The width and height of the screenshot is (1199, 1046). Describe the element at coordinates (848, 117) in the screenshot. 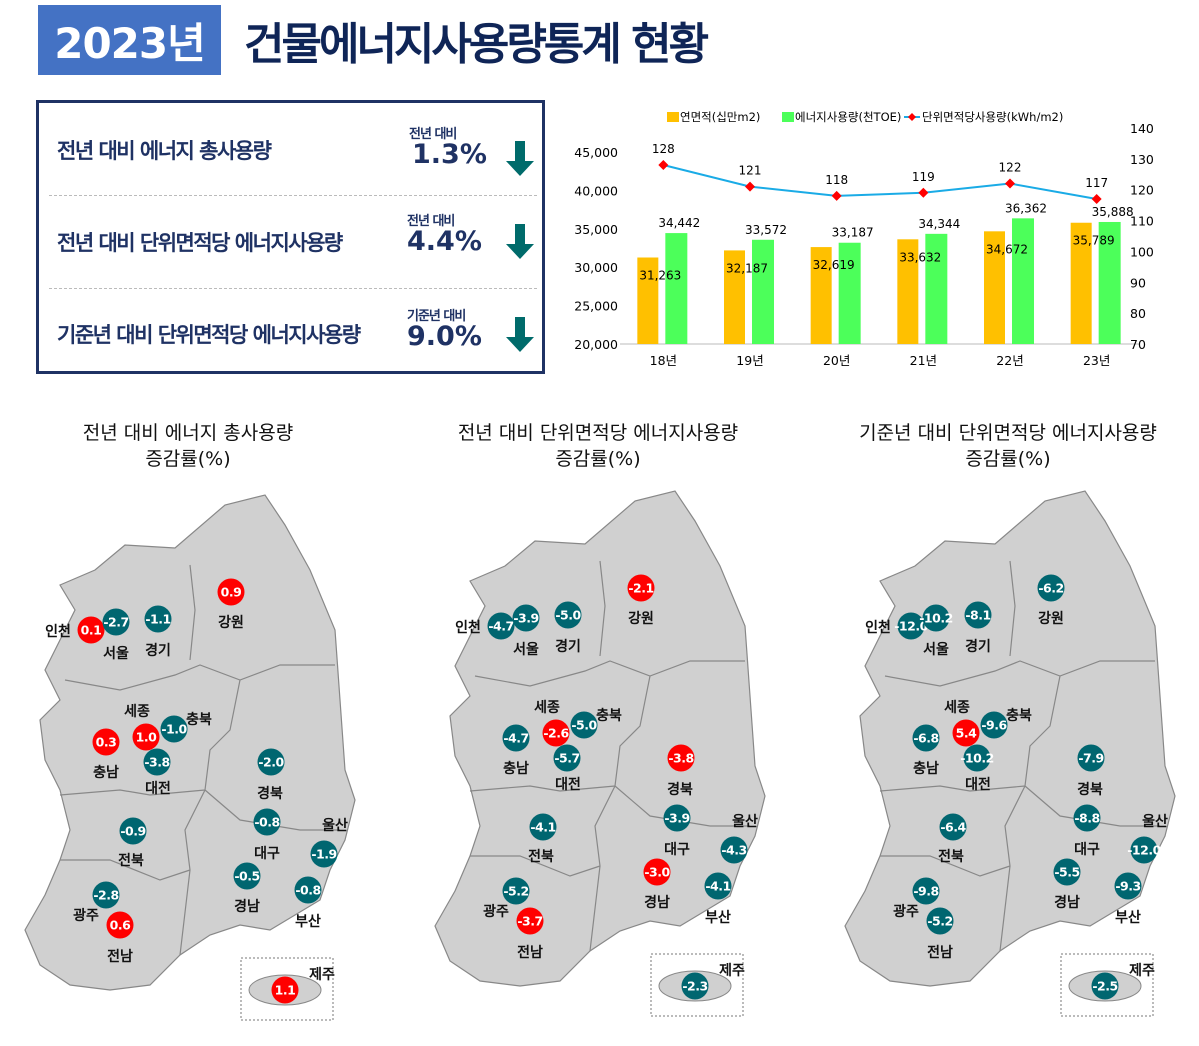

I see `legend-label: 에너지사용량(천TOE)` at that location.